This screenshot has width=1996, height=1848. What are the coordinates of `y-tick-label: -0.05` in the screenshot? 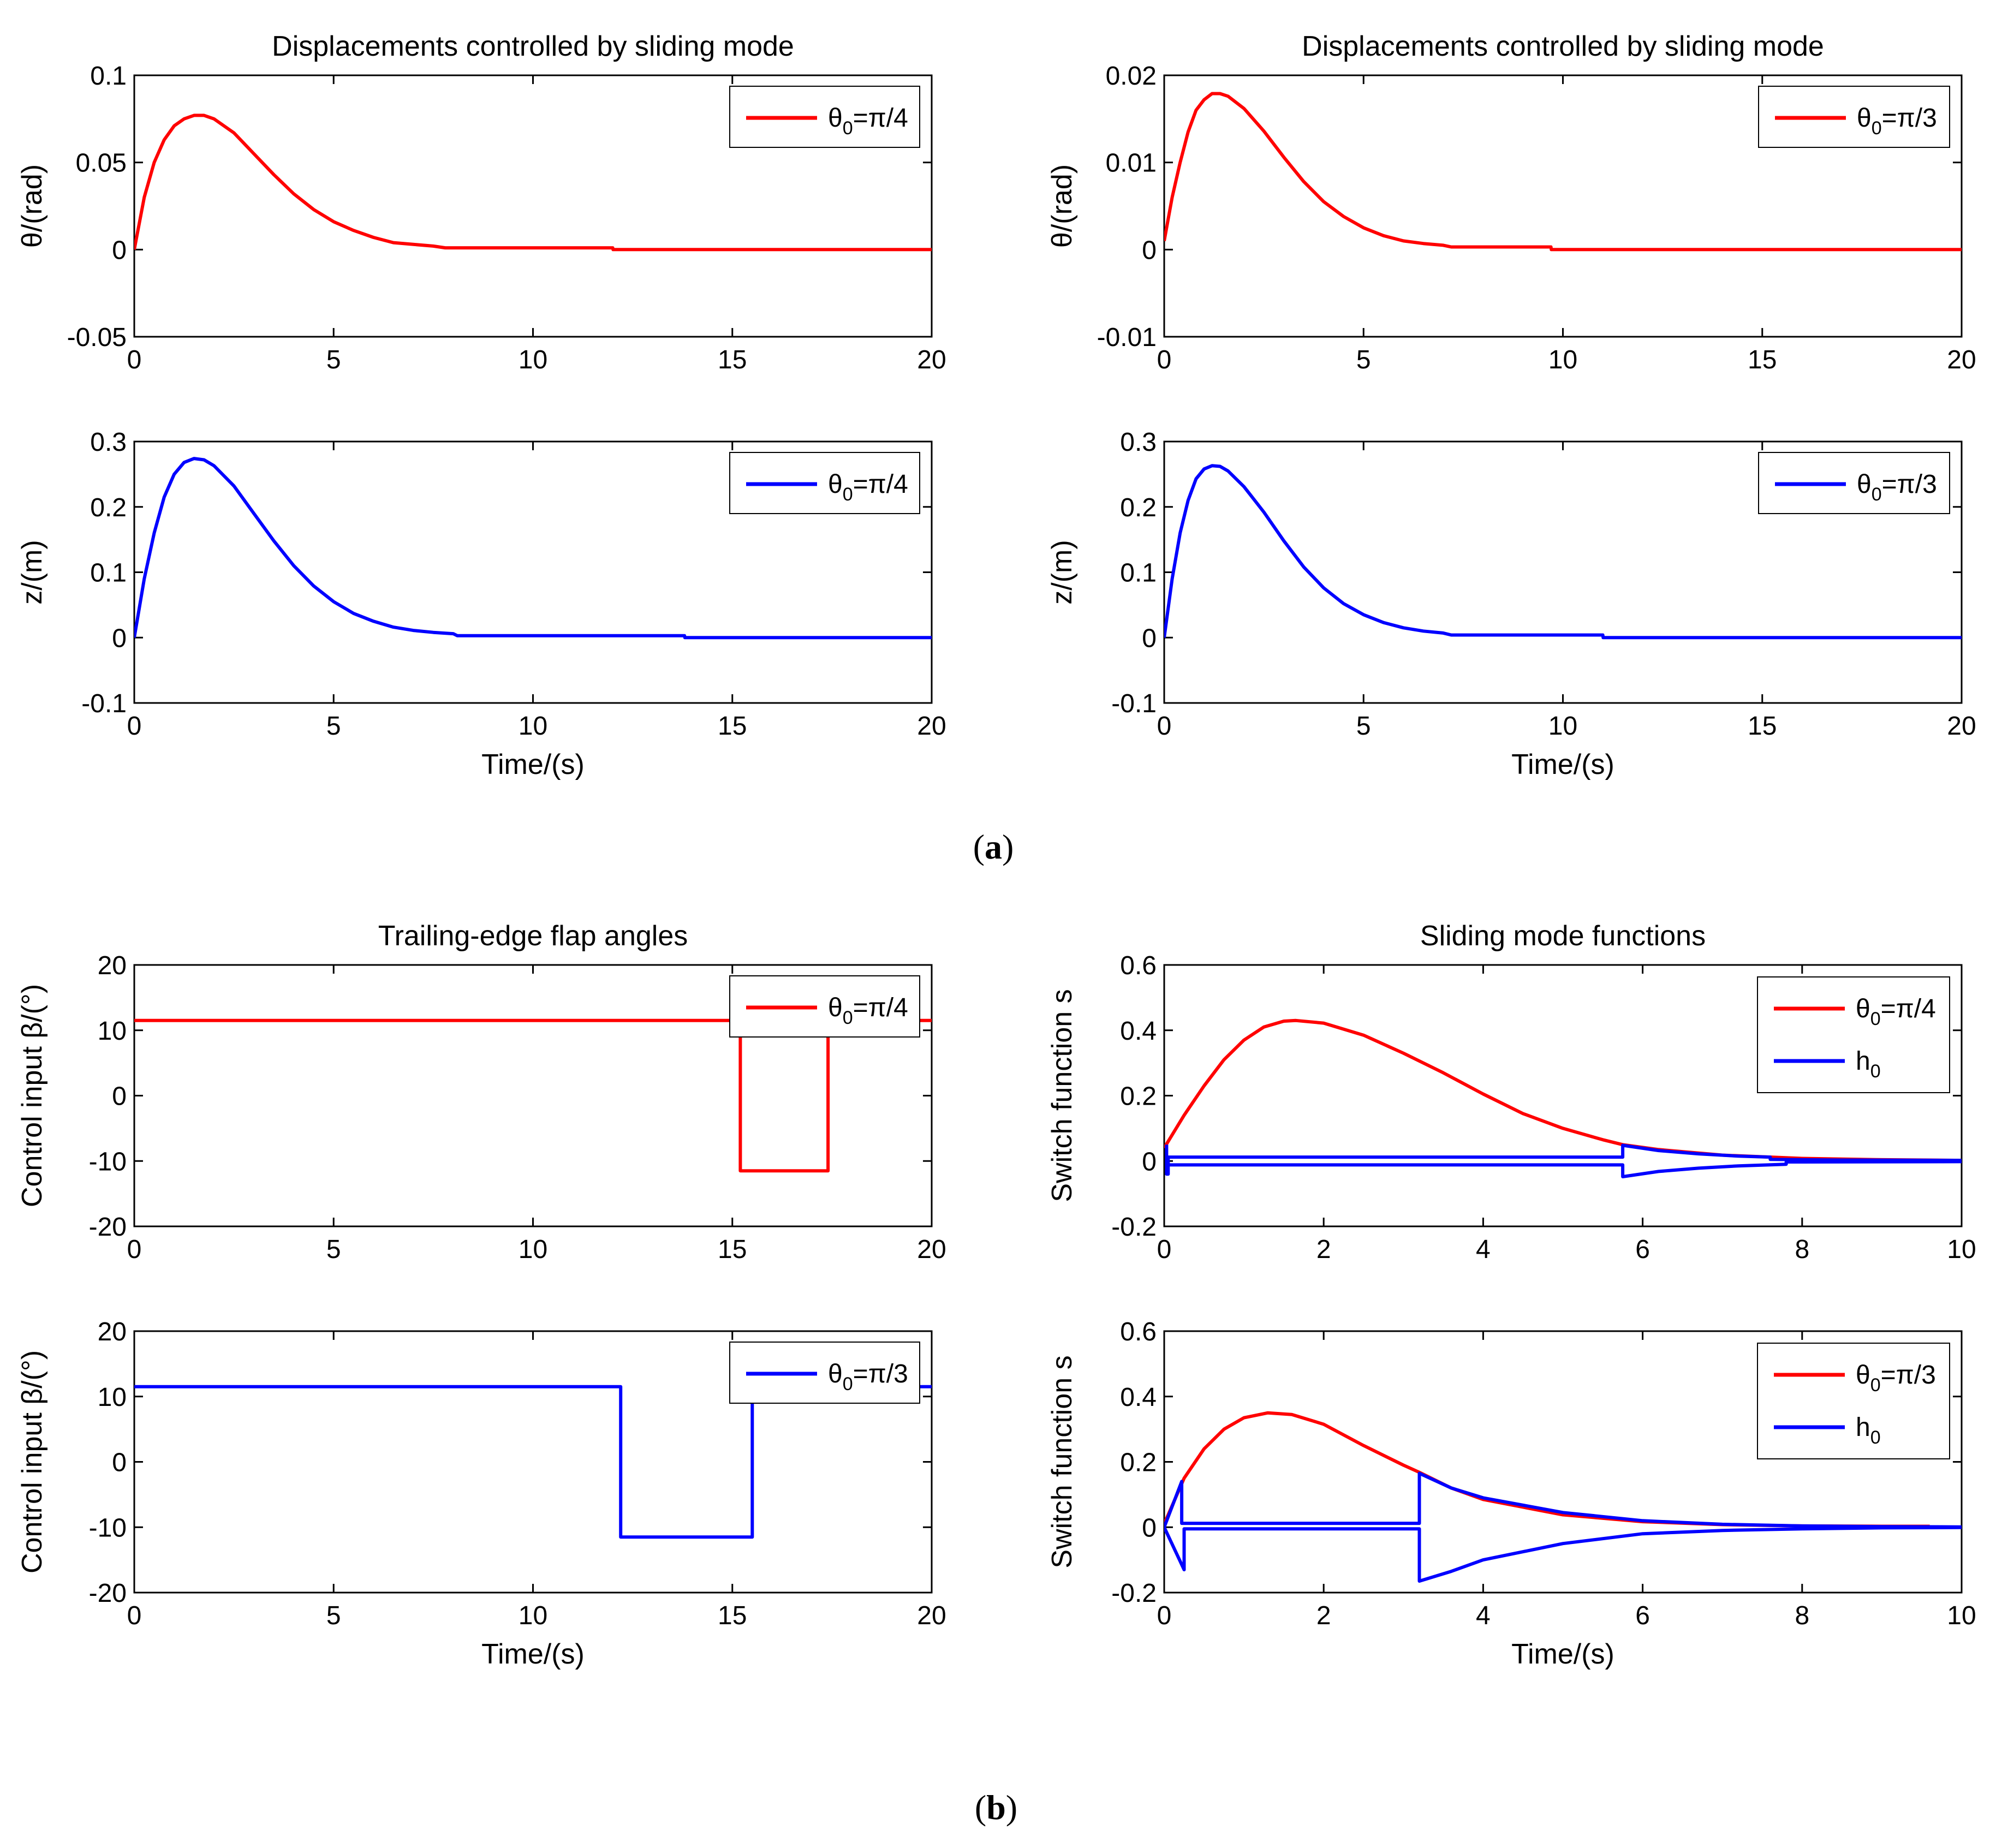 It's located at (97, 337).